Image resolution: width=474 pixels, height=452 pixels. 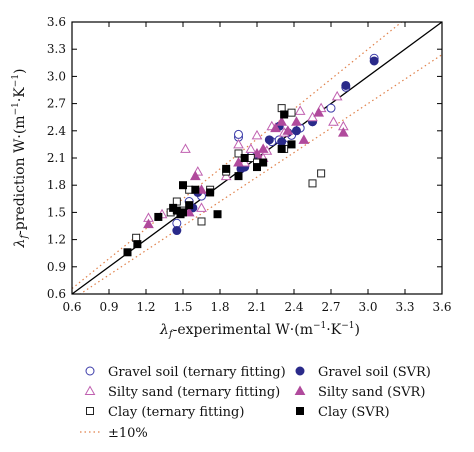 I want to click on legend-label: Gravel soil (SVR), so click(x=374, y=372).